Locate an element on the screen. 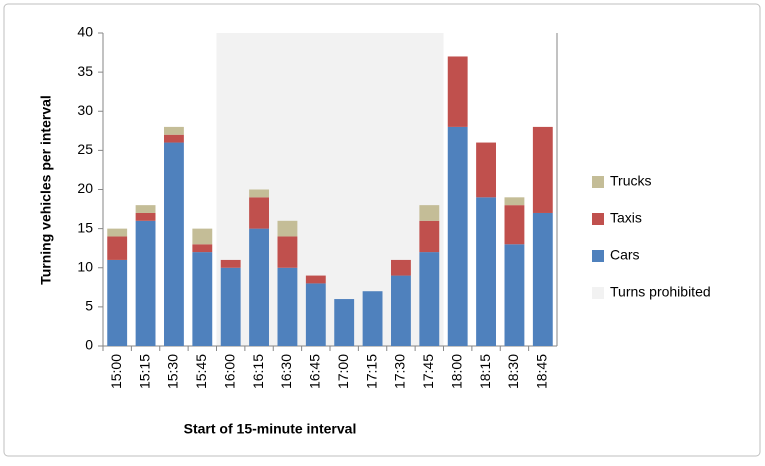  y-tick-label: 15 is located at coordinates (85, 227).